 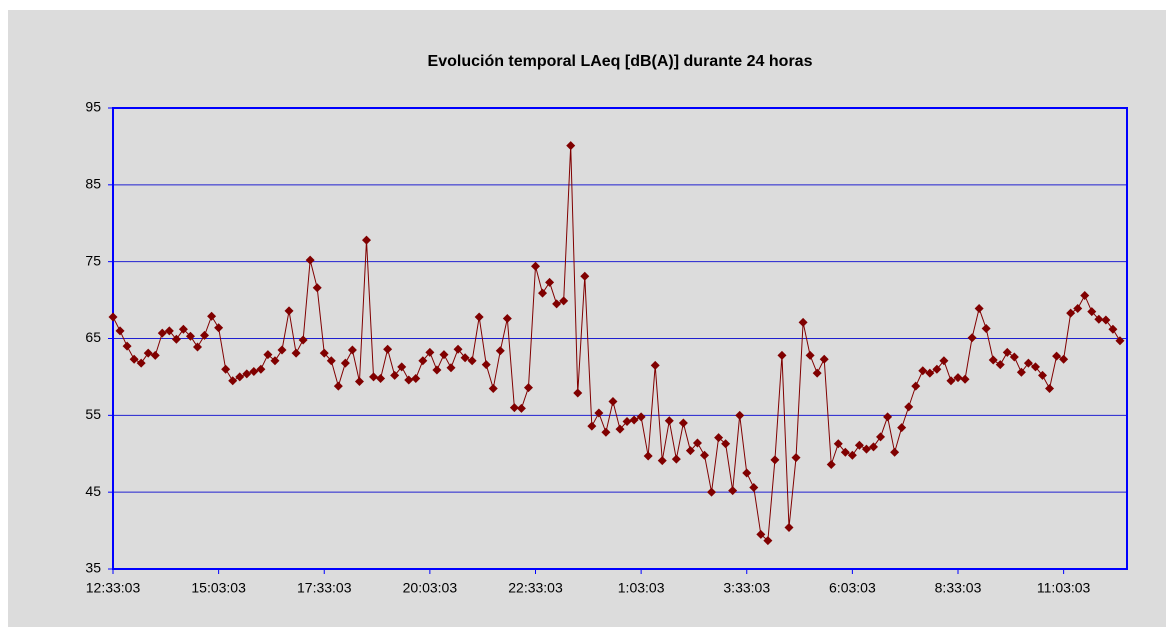 What do you see at coordinates (93, 491) in the screenshot?
I see `y-tick-label: 45` at bounding box center [93, 491].